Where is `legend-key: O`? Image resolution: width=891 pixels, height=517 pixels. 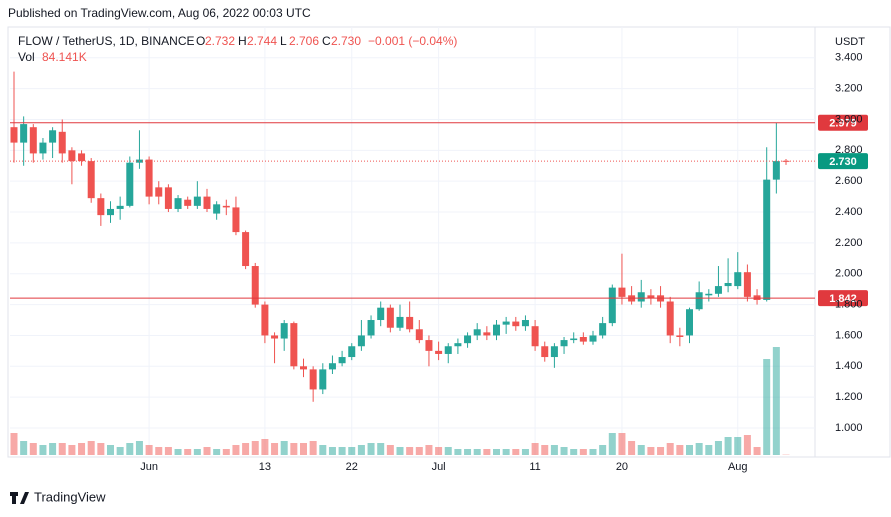 legend-key: O is located at coordinates (200, 41).